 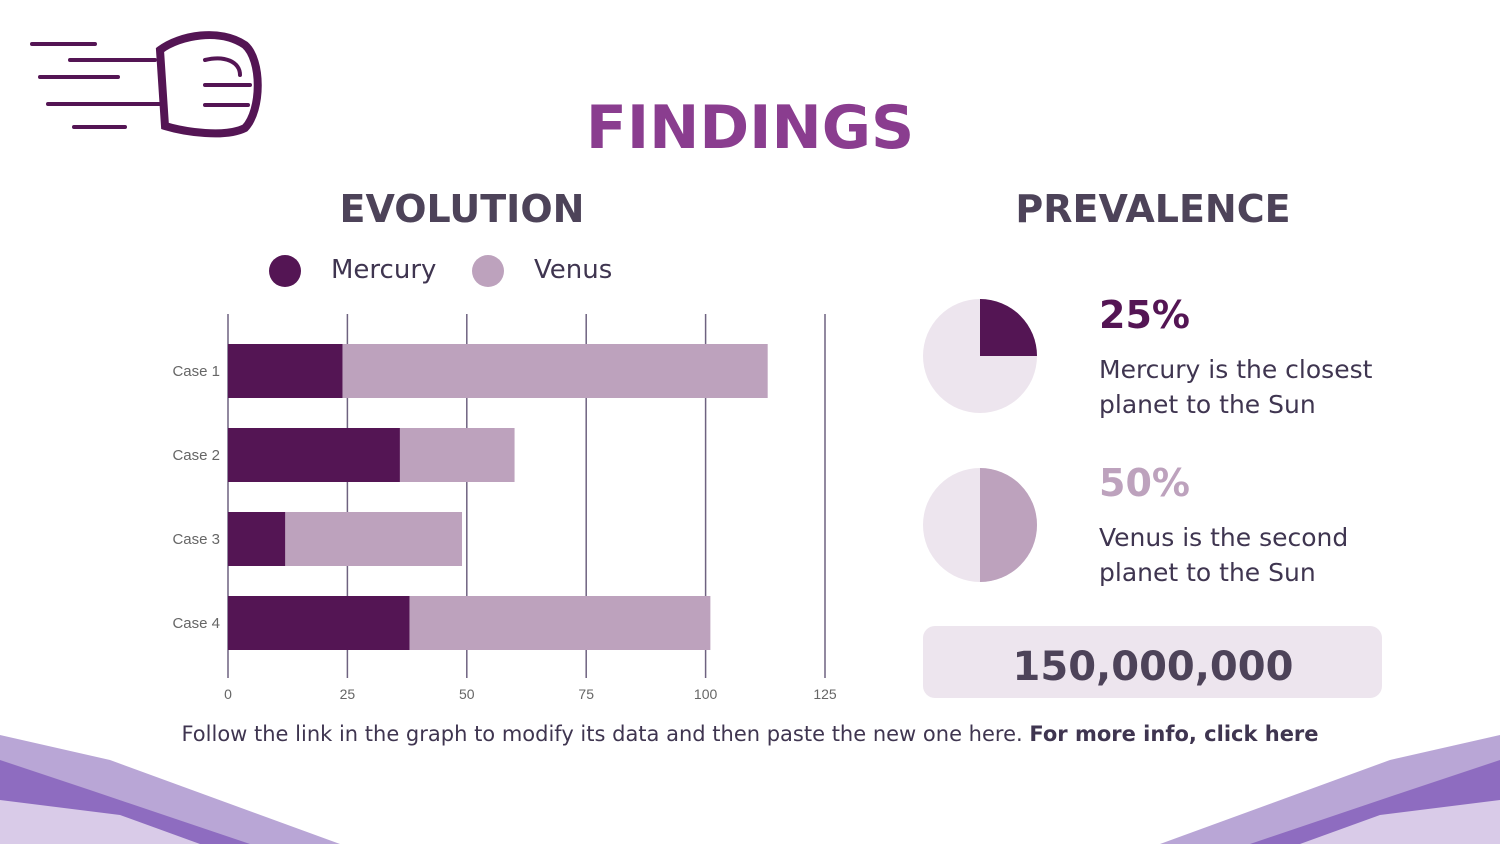 What do you see at coordinates (462, 209) in the screenshot?
I see `section-heading: EVOLUTION` at bounding box center [462, 209].